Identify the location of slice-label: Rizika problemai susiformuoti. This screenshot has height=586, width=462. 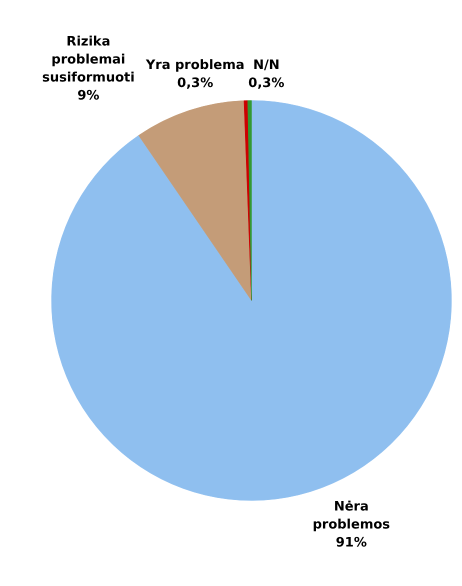
(88, 60).